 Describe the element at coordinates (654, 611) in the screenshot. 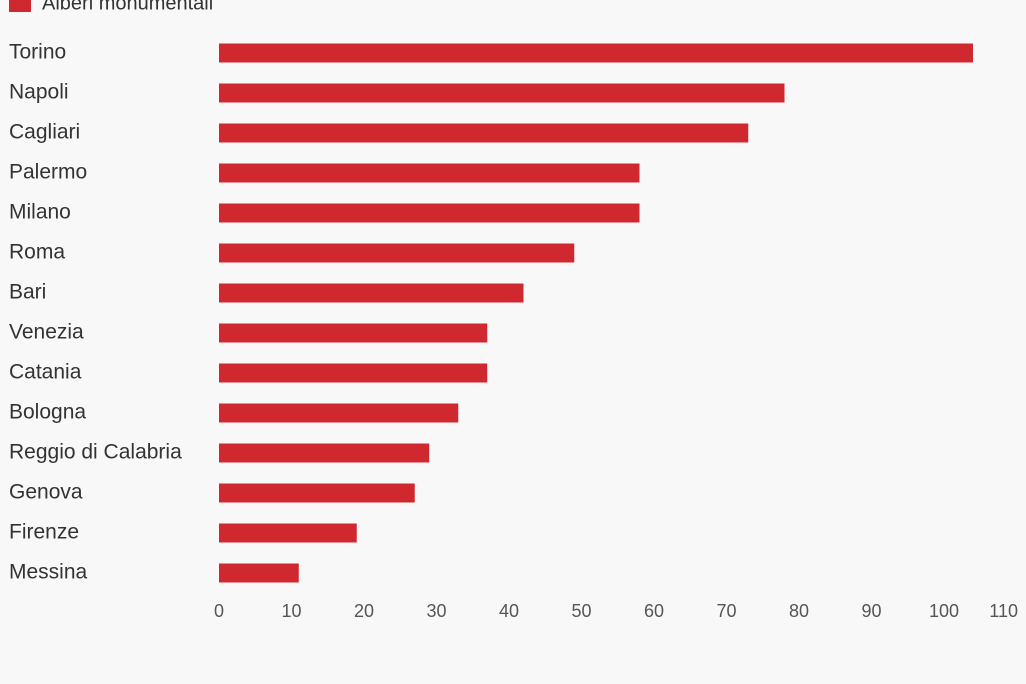

I see `x-tick-label: 60` at that location.